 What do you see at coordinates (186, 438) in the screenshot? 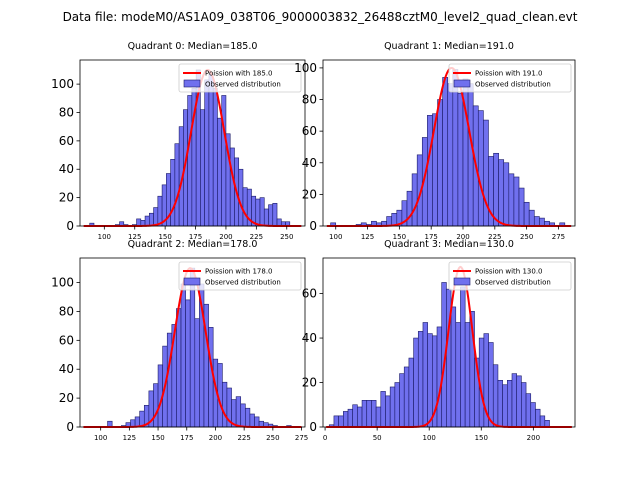
I see `x-tick-label: 175` at bounding box center [186, 438].